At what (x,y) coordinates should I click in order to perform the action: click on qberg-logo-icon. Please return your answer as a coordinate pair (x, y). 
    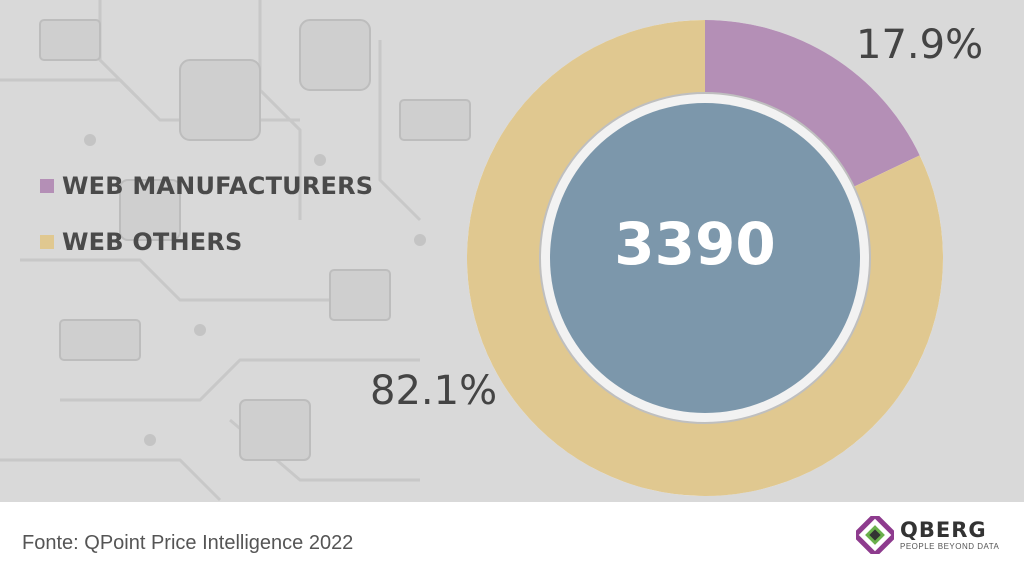
    Looking at the image, I should click on (875, 535).